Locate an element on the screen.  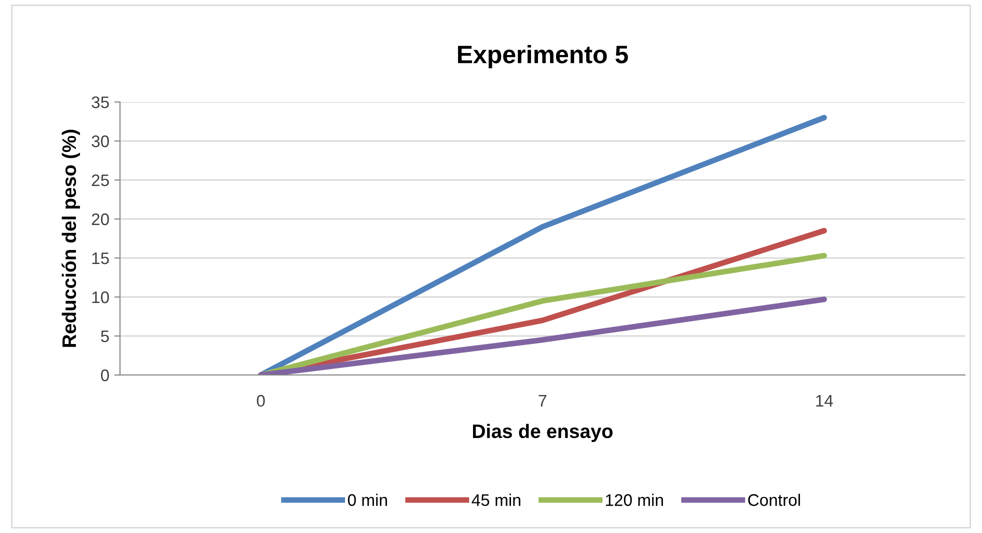
legend-label: 0 min is located at coordinates (367, 500).